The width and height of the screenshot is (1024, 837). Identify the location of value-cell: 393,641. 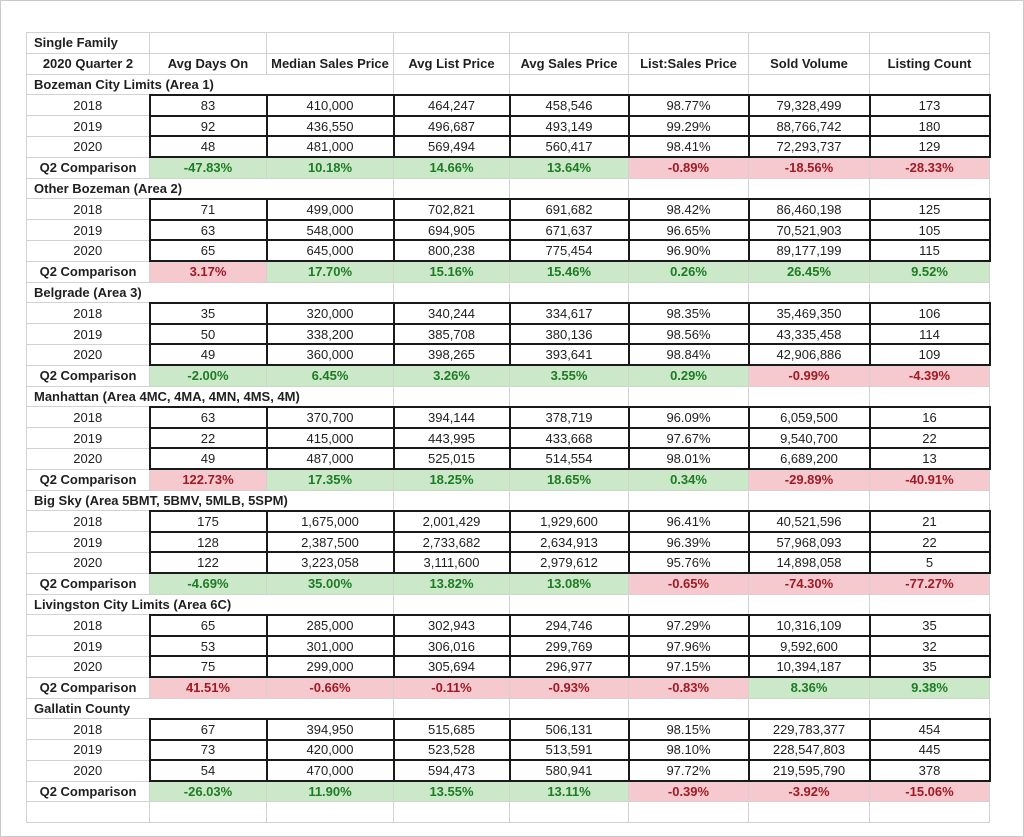
(569, 355).